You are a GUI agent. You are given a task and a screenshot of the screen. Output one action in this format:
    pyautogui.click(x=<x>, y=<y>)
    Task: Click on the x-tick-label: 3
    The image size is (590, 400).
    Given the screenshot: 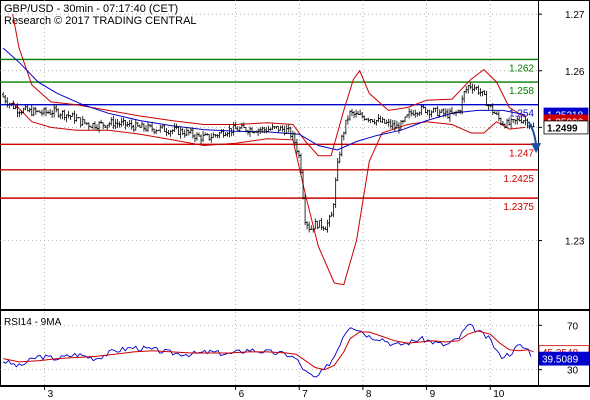 What is the action you would take?
    pyautogui.click(x=51, y=394)
    